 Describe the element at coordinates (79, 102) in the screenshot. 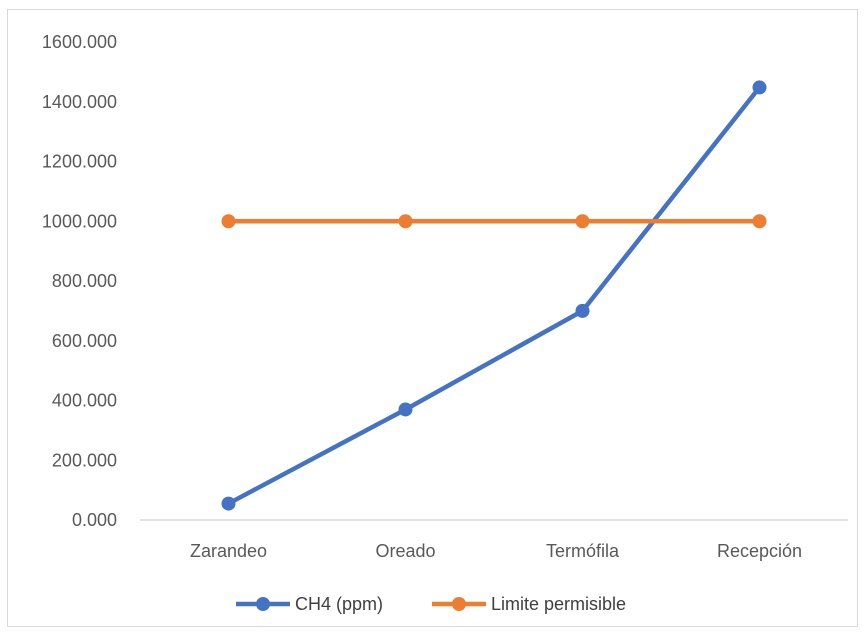

I see `y-tick-label: 1400.000` at that location.